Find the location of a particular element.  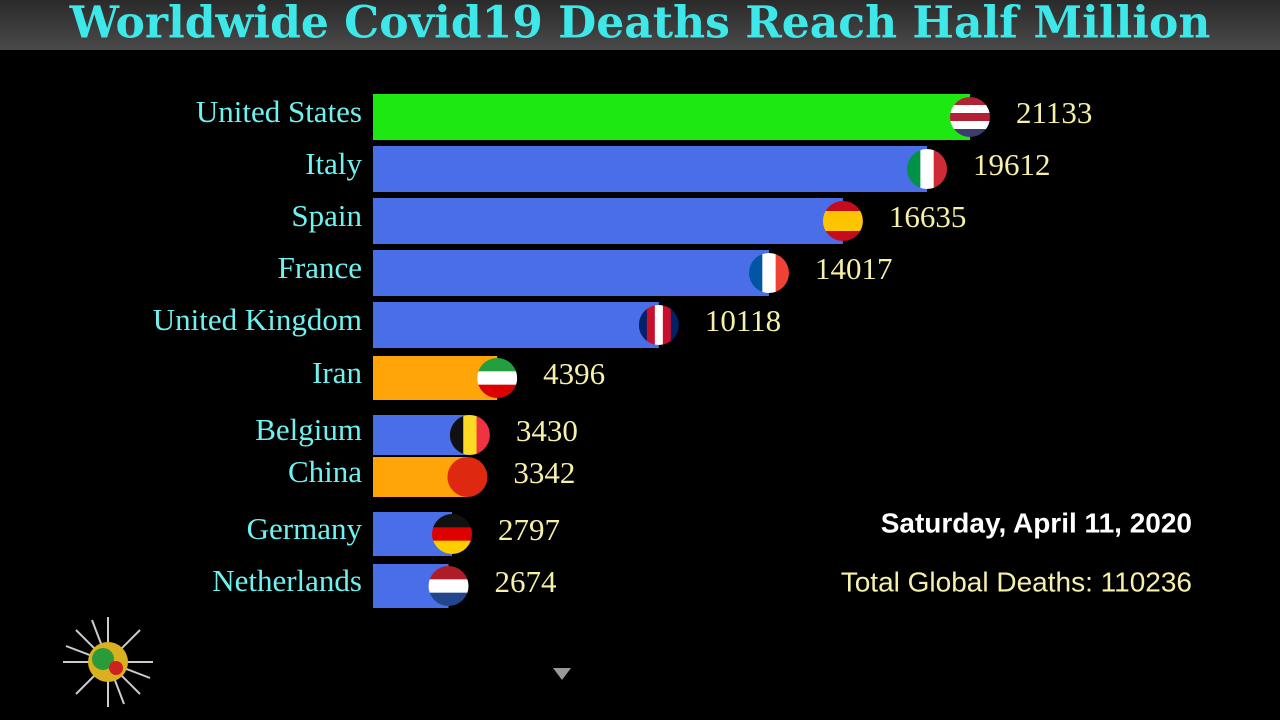

value-label: 10118 is located at coordinates (743, 320).